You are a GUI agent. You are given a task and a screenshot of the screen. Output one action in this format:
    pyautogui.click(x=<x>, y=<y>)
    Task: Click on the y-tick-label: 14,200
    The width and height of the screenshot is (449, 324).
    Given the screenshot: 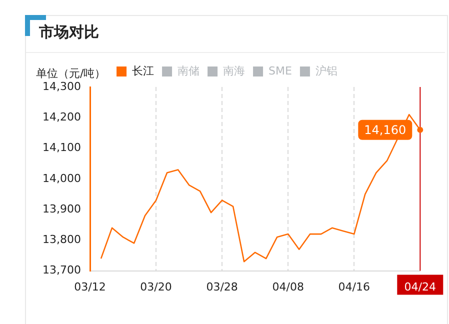 What is the action you would take?
    pyautogui.click(x=61, y=117)
    